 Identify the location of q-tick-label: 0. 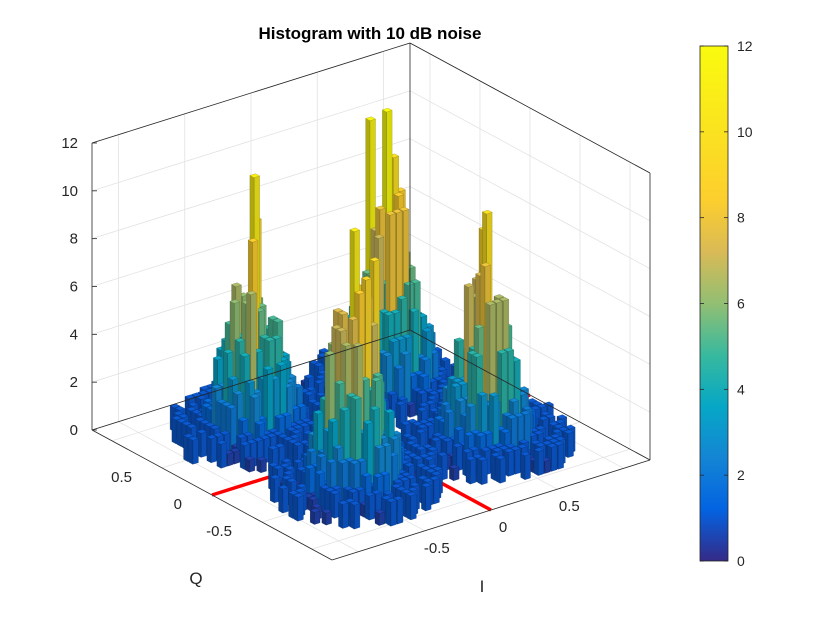
(178, 504).